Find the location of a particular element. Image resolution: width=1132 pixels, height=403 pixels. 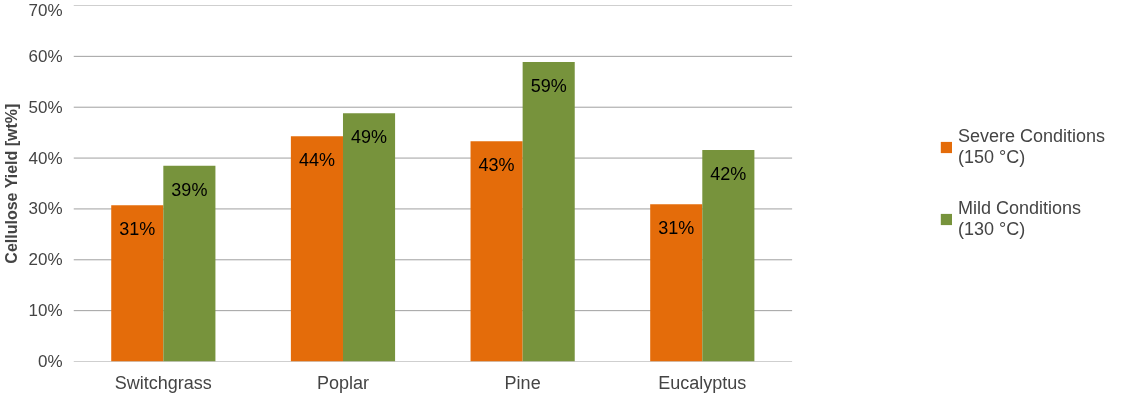

x-tick-label: Eucalyptus is located at coordinates (702, 382).